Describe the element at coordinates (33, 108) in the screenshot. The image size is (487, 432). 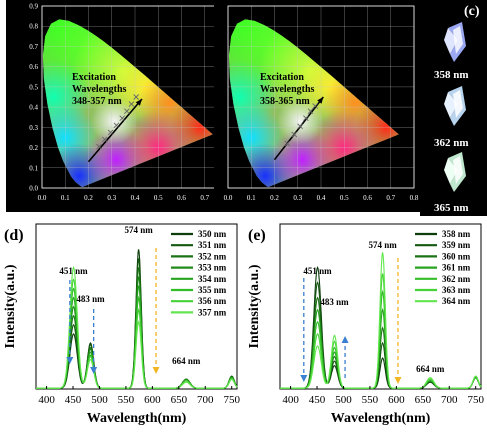
I see `cie-y-tick-label: 0.4` at that location.